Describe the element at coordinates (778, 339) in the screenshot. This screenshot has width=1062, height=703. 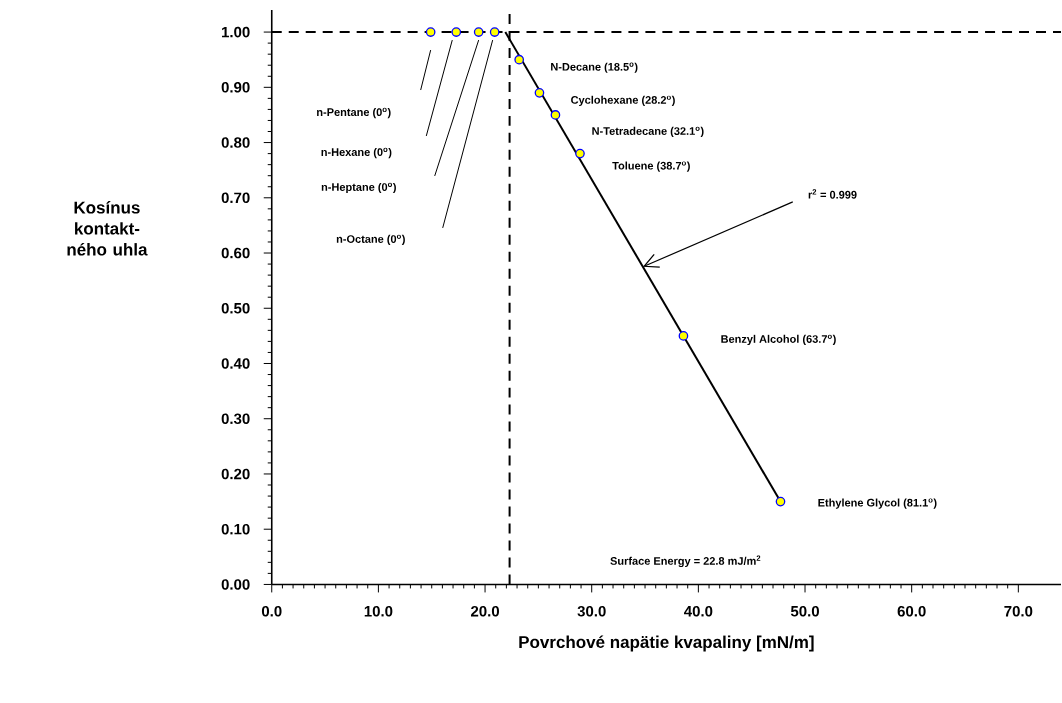
I see `annotation: Benzyl Alcohol (63.7$^{o}$)` at that location.